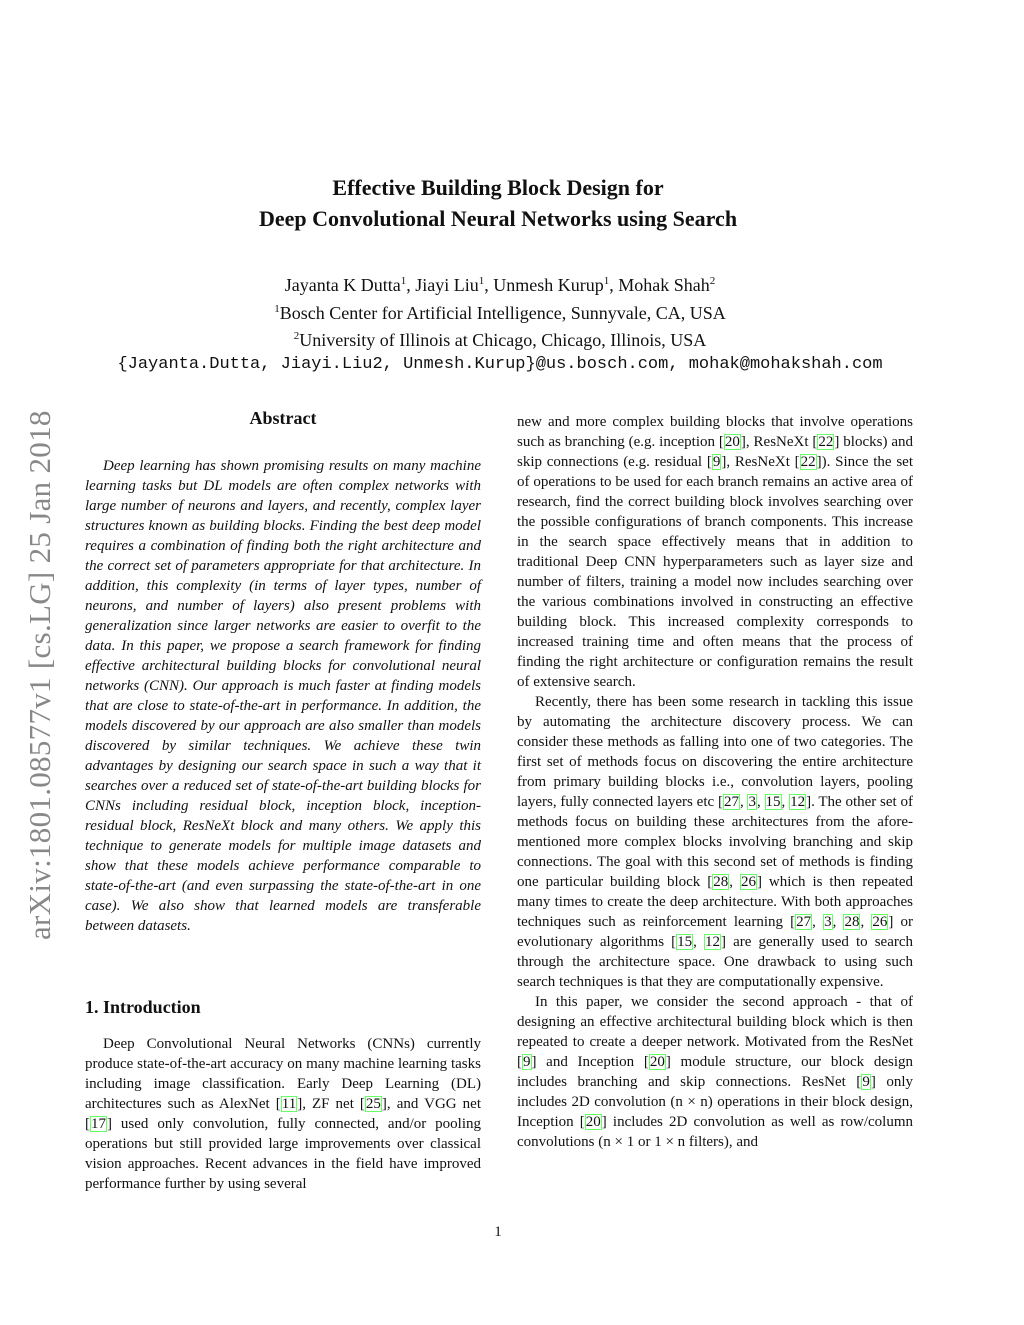 The image size is (1024, 1325). I want to click on author-affiliation-mark: 2, so click(712, 281).